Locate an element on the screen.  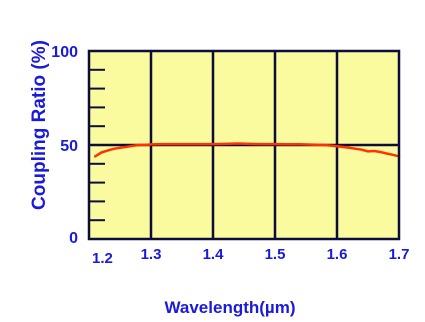
y-axis-label: Coupling Ratio (%) is located at coordinates (39, 125).